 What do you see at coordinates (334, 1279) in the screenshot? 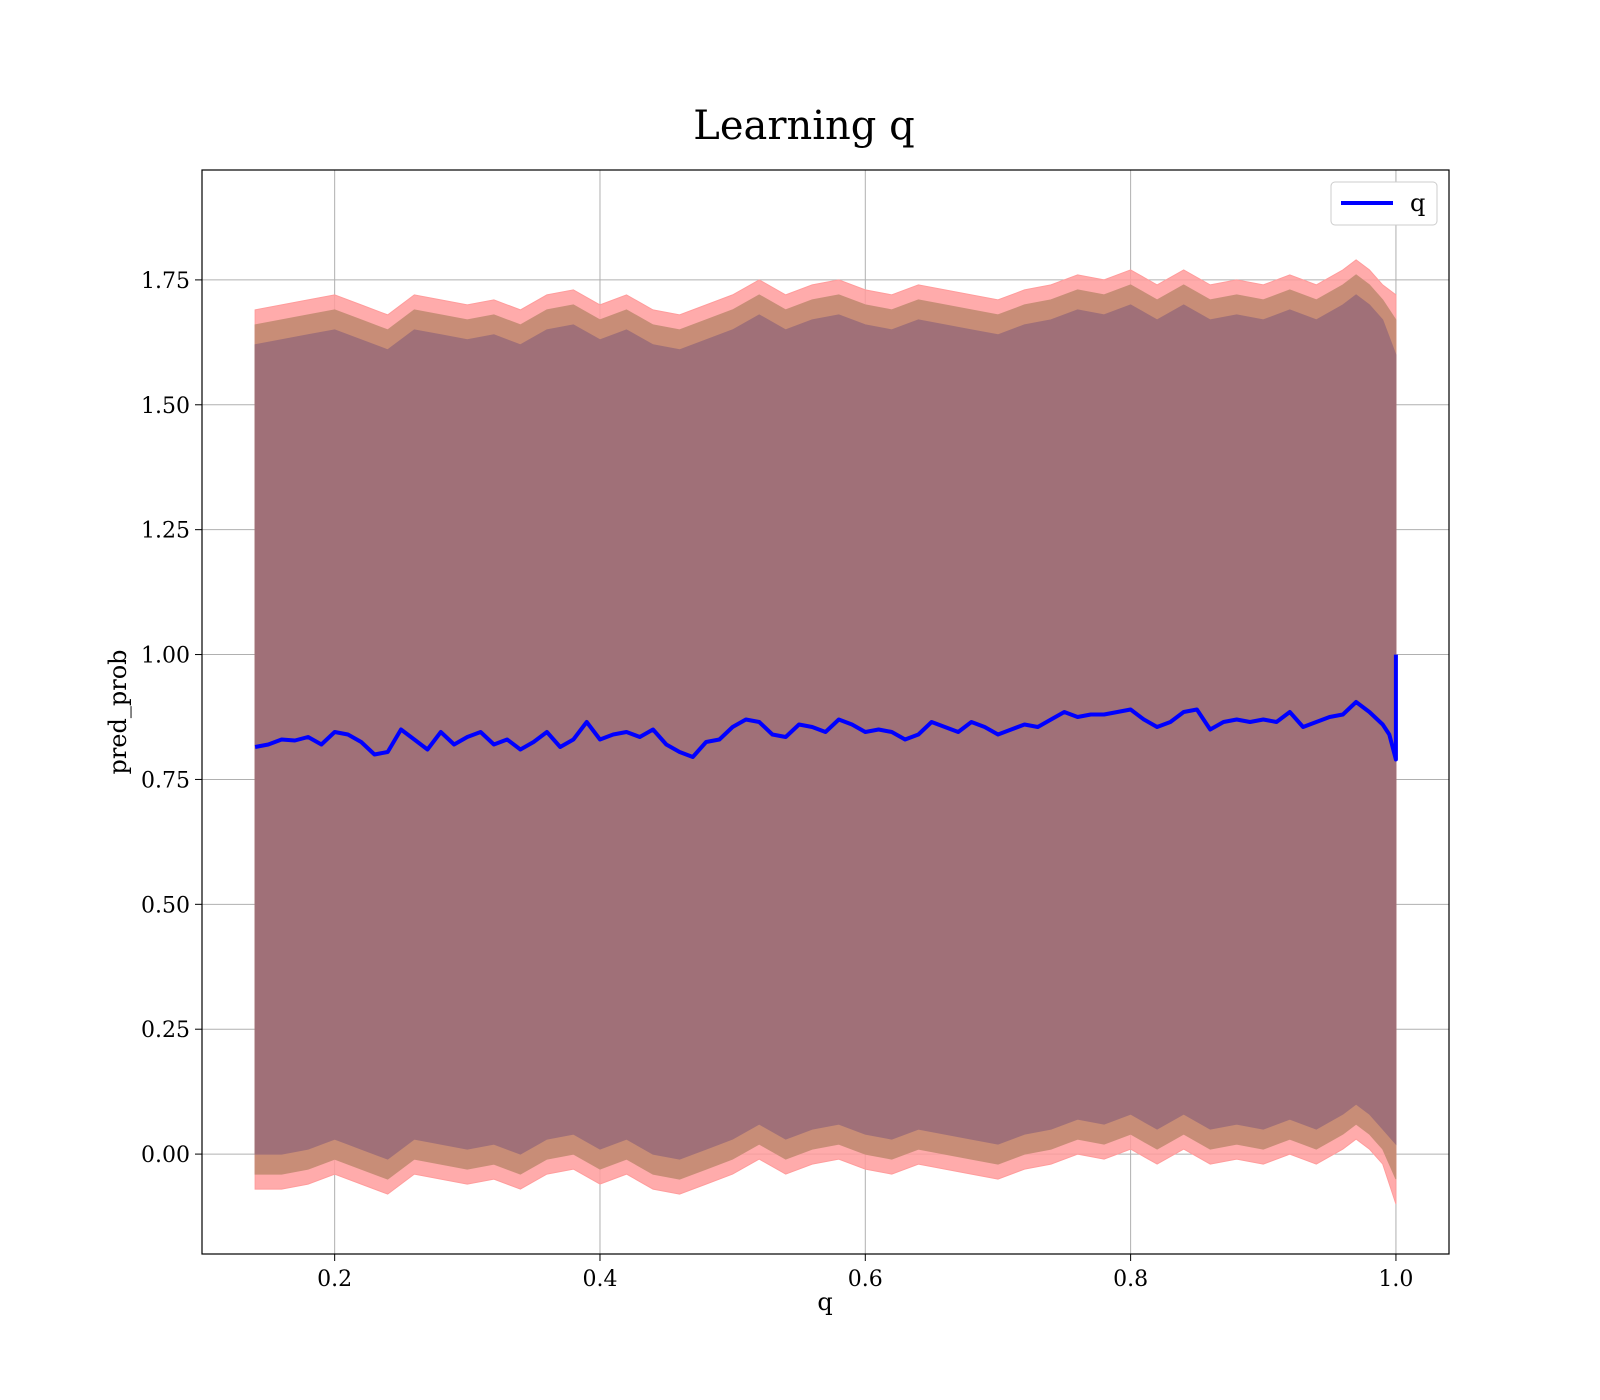
I see `x-tick-label: 0.2` at bounding box center [334, 1279].